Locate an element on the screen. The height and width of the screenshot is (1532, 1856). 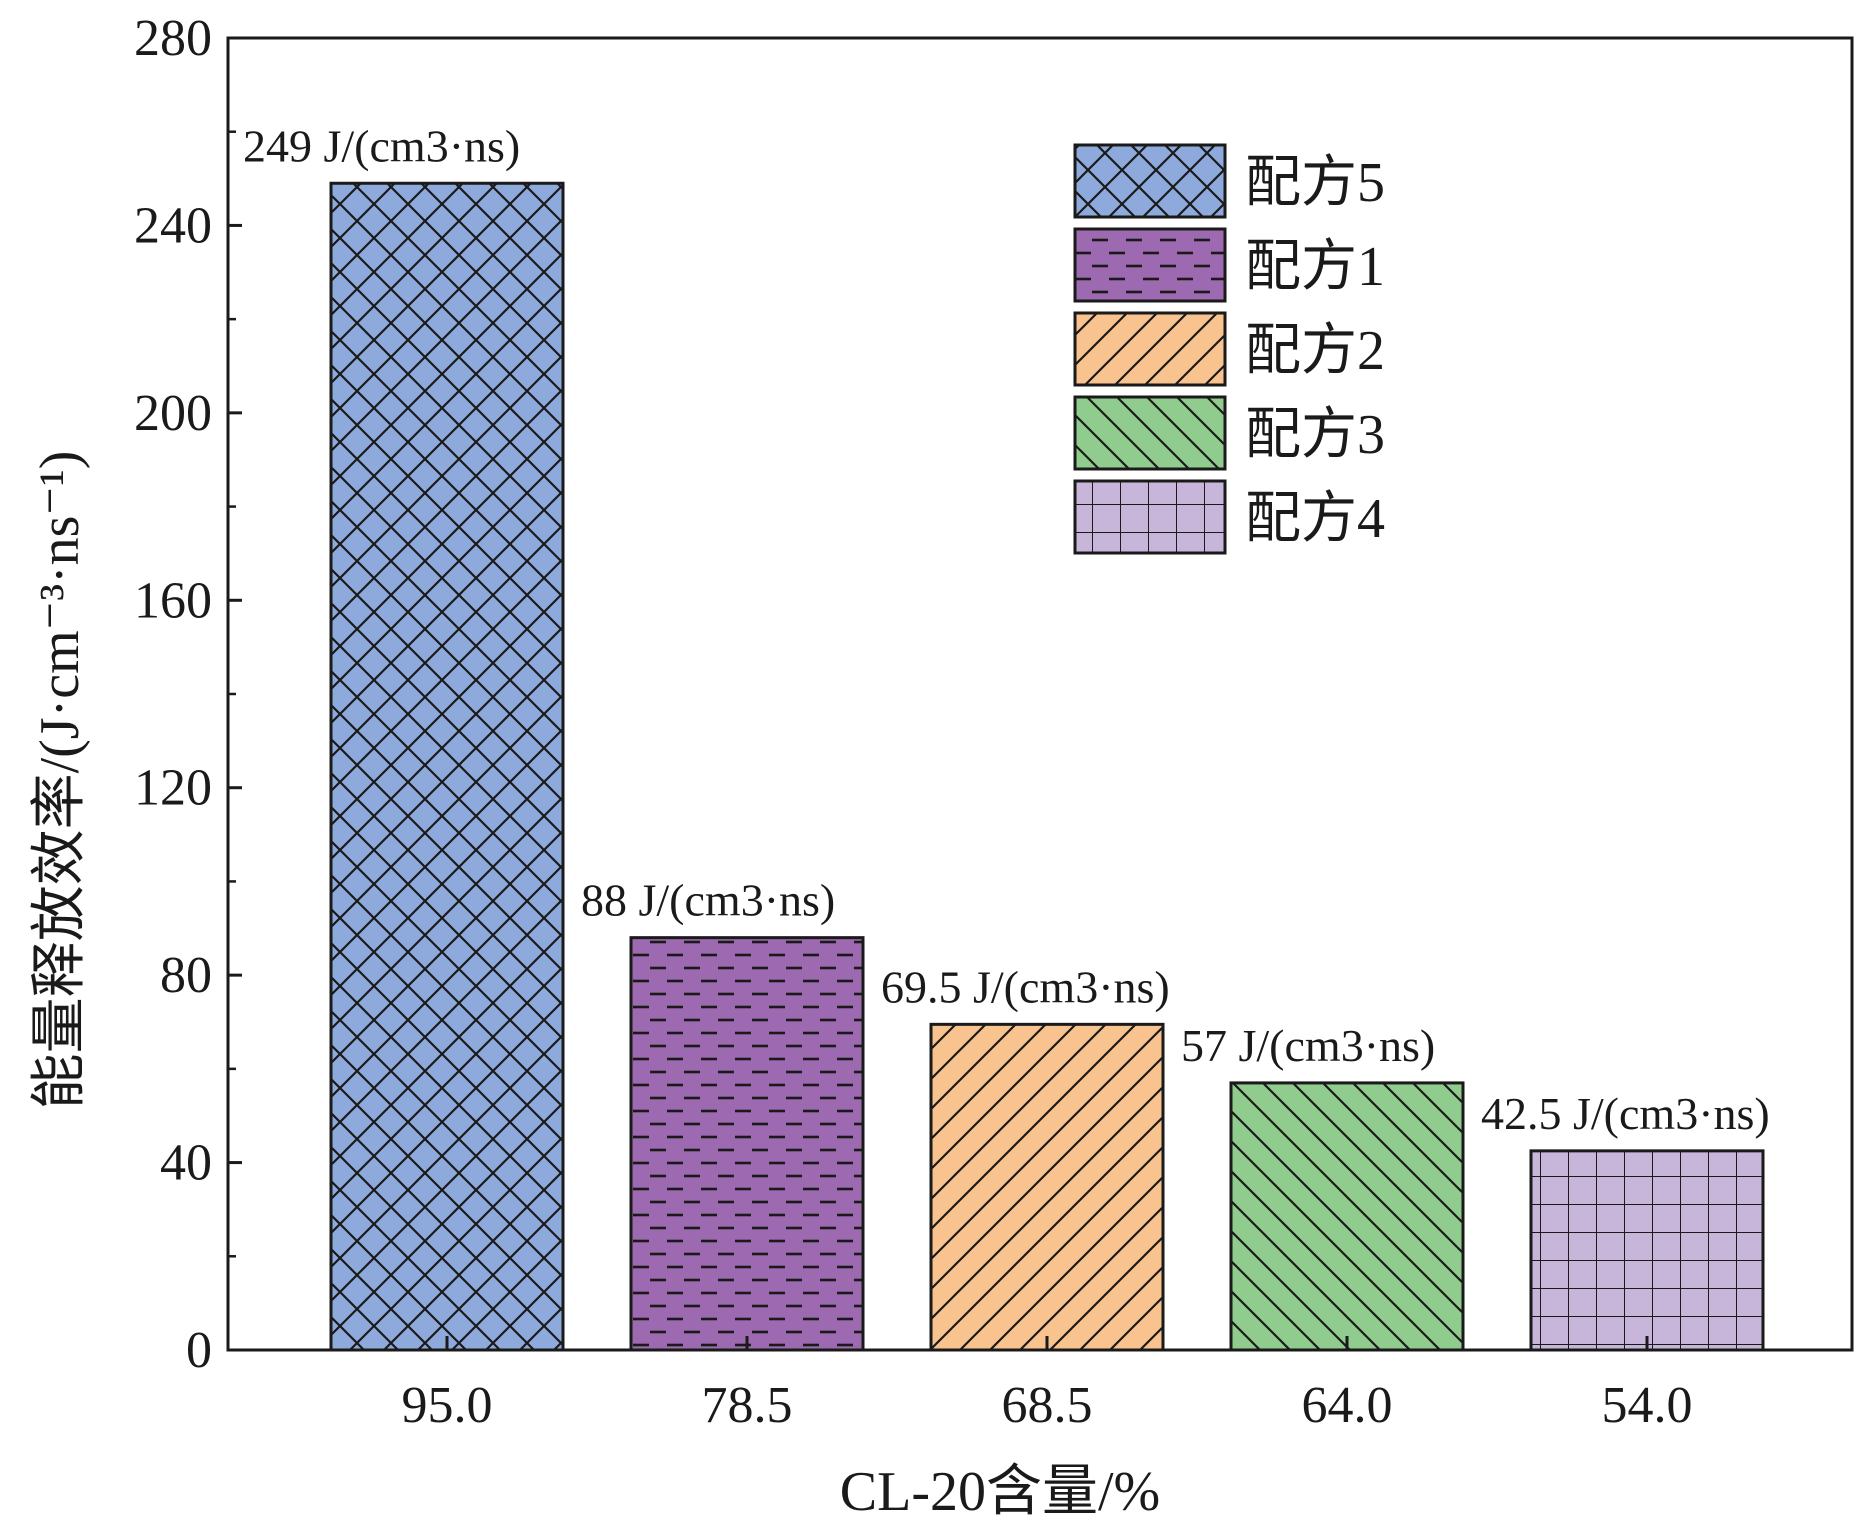
data-label: 57 J/(cm3·ns) is located at coordinates (1308, 1045).